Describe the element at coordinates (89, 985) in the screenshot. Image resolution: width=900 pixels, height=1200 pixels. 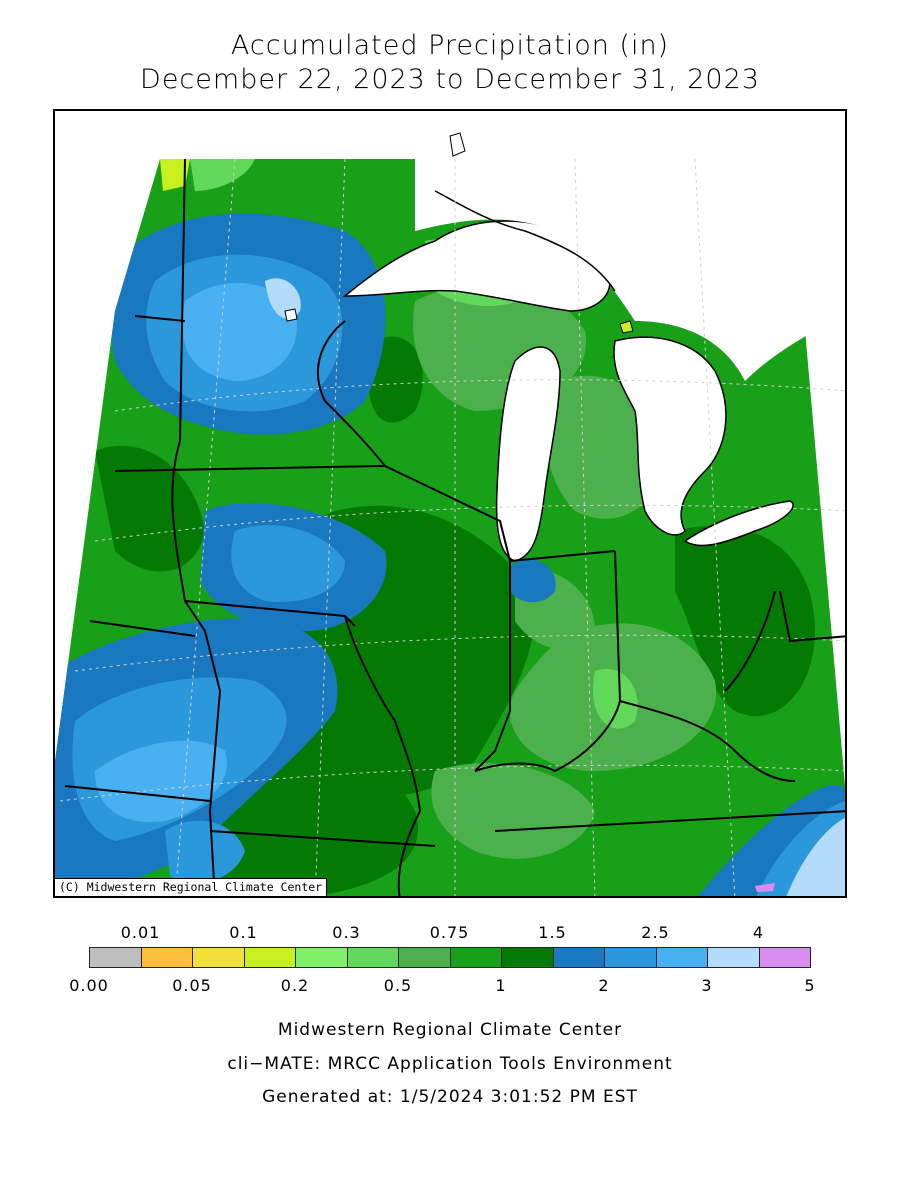
I see `legend-lower-label: 0.00` at that location.